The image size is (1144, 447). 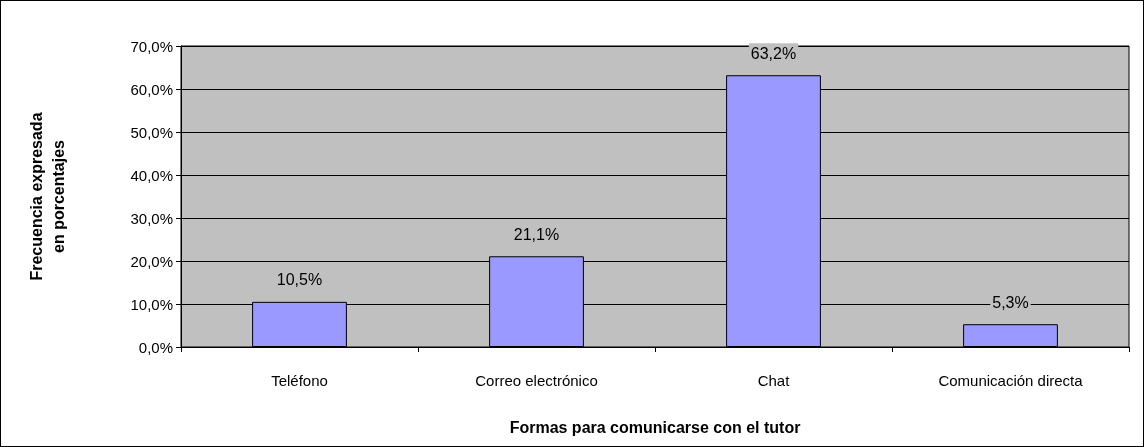 I want to click on data-label: 5,3%, so click(x=1010, y=302).